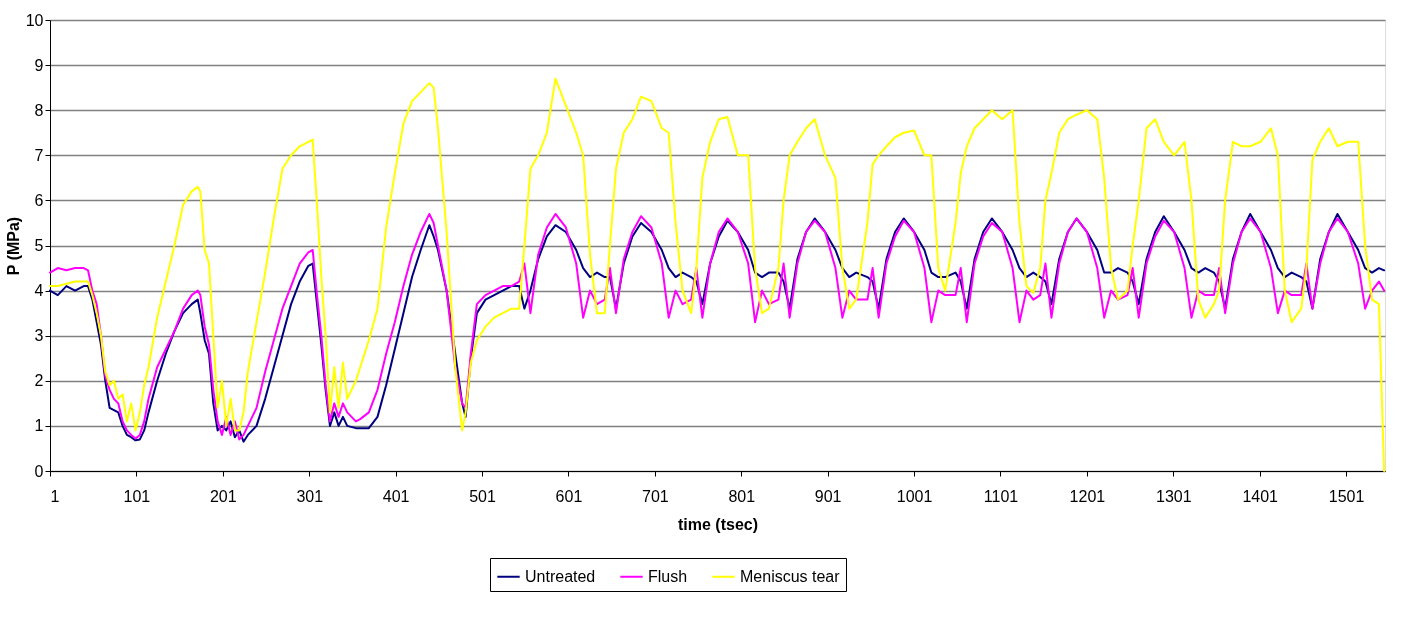  I want to click on x-tick-label: 701, so click(655, 496).